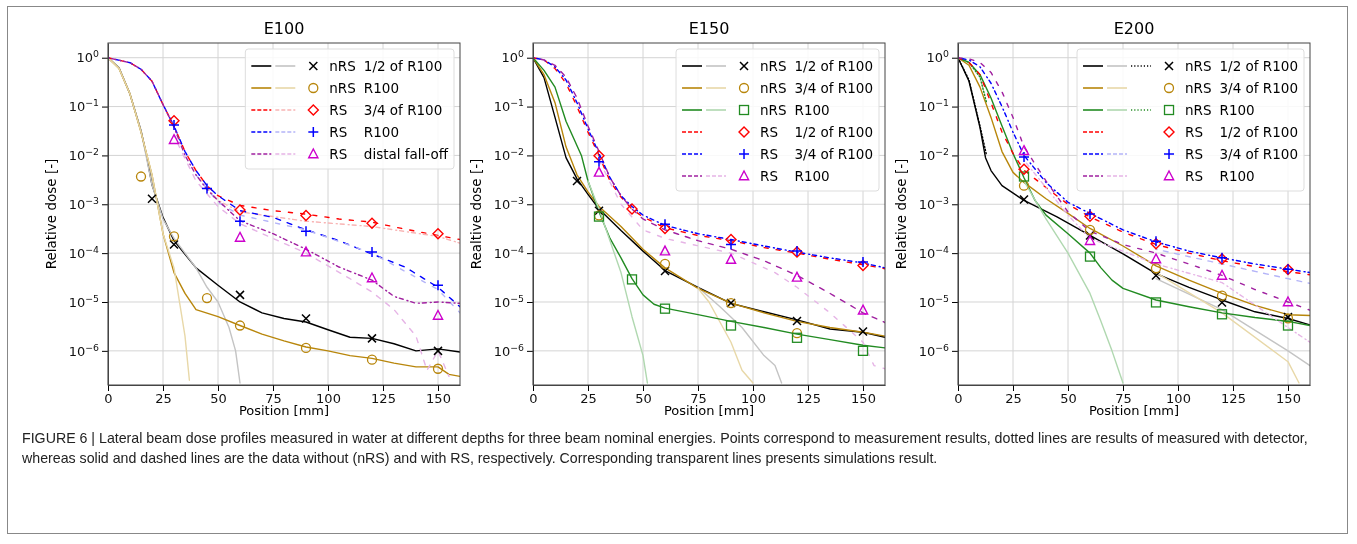 The width and height of the screenshot is (1357, 544). Describe the element at coordinates (388, 154) in the screenshot. I see `text: RS distal fall-off` at that location.